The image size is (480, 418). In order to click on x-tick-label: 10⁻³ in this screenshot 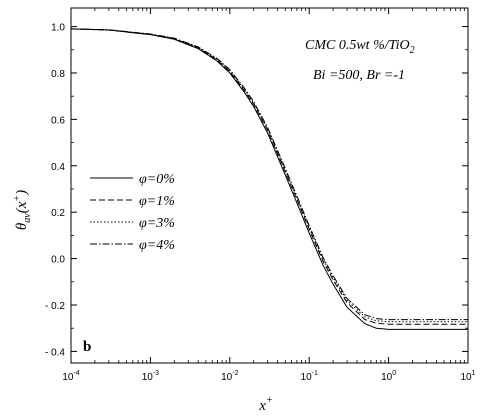, I will do `click(150, 376)`.